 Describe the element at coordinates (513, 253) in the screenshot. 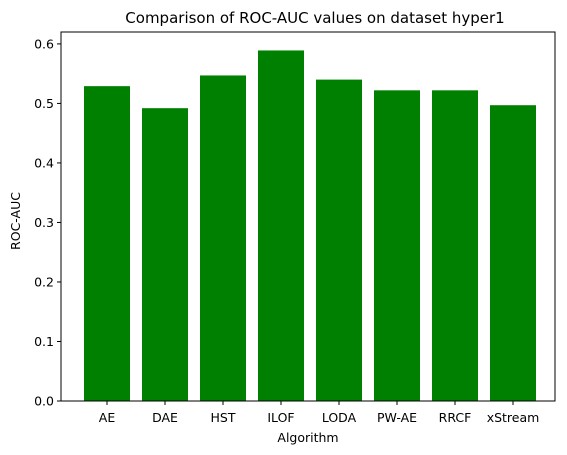

I see `bar-xstream` at that location.